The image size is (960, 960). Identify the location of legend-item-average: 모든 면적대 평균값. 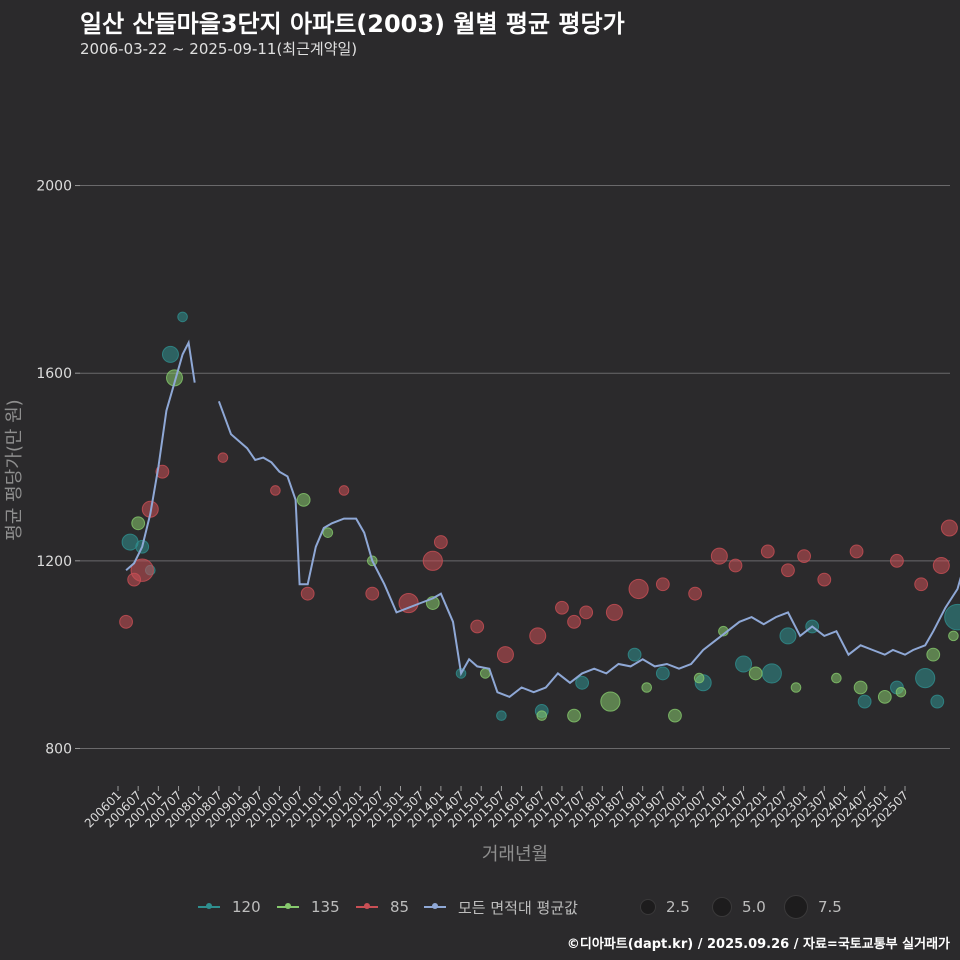
(501, 907).